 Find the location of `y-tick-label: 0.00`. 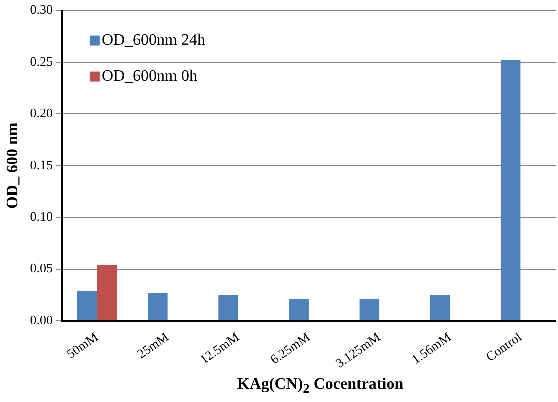

y-tick-label: 0.00 is located at coordinates (41, 320).